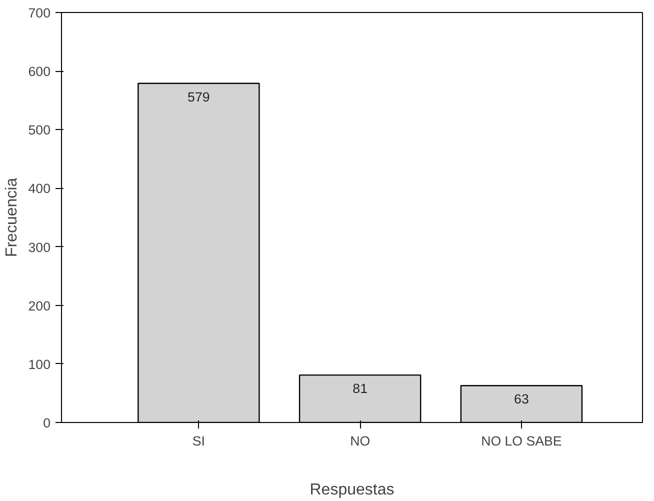 The height and width of the screenshot is (501, 654). I want to click on y-tick-label: 500, so click(39, 130).